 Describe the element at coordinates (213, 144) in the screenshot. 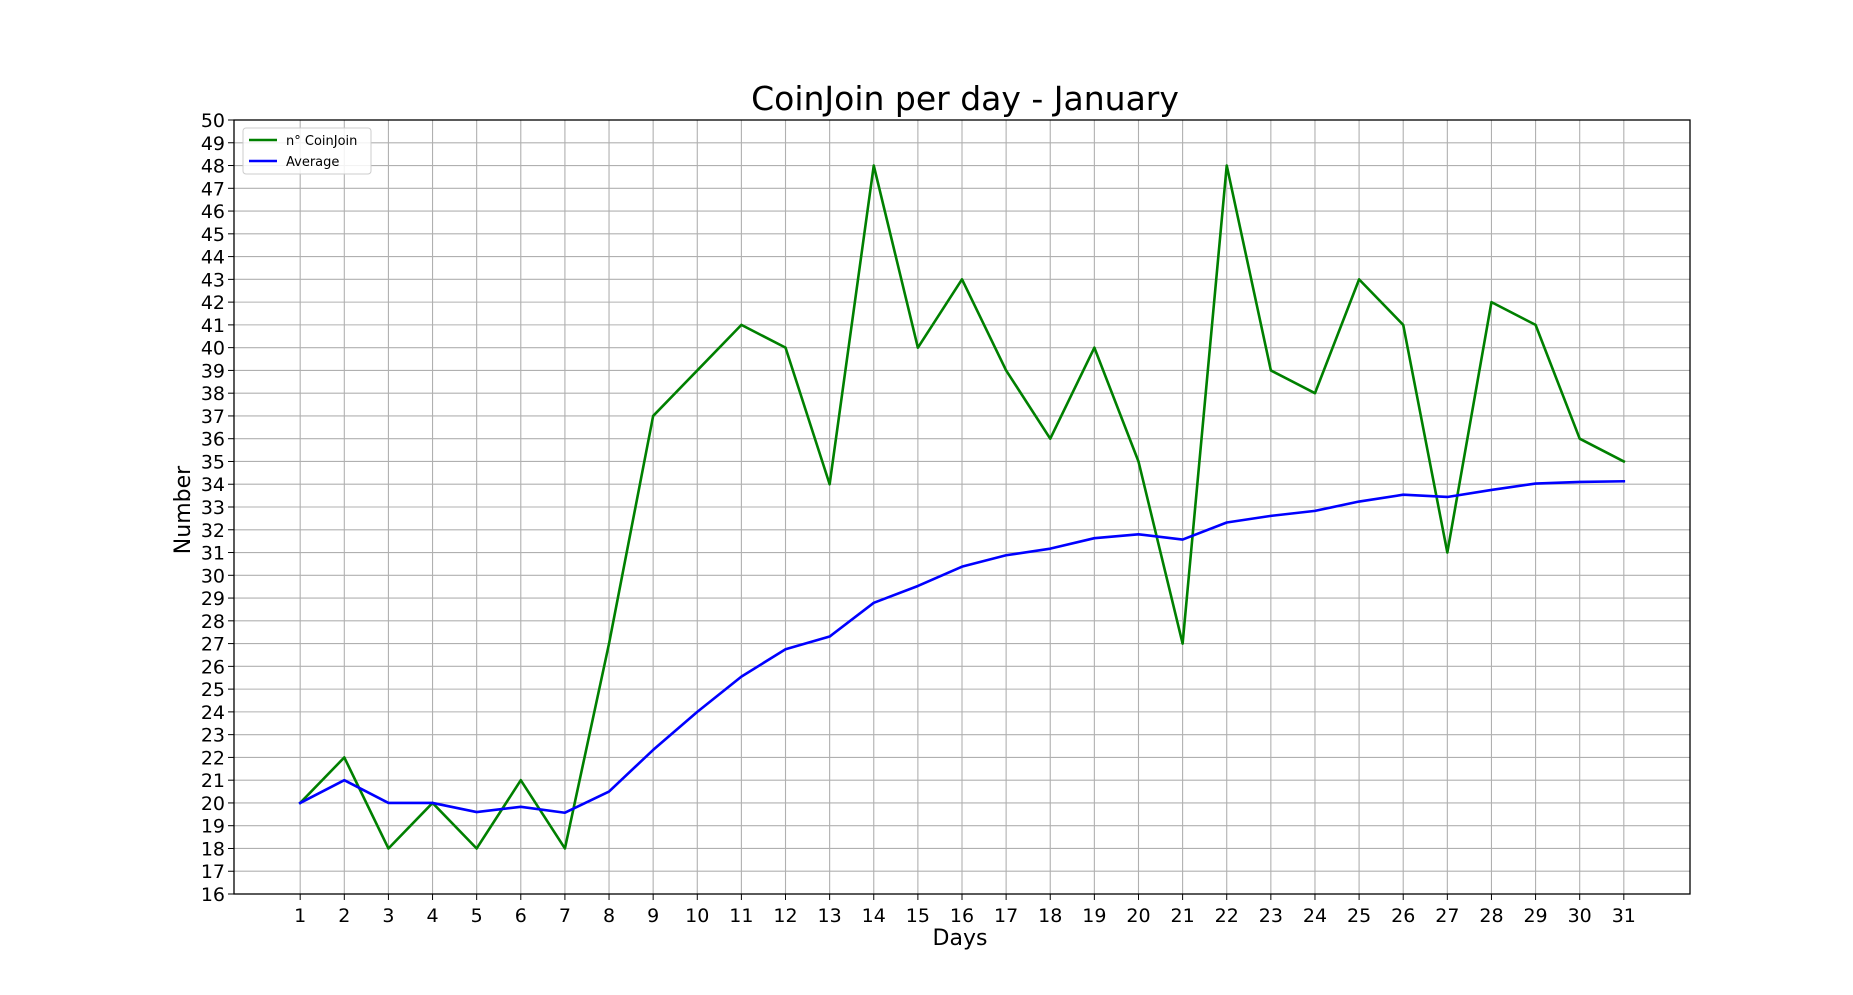

I see `y-tick-label: 49` at that location.